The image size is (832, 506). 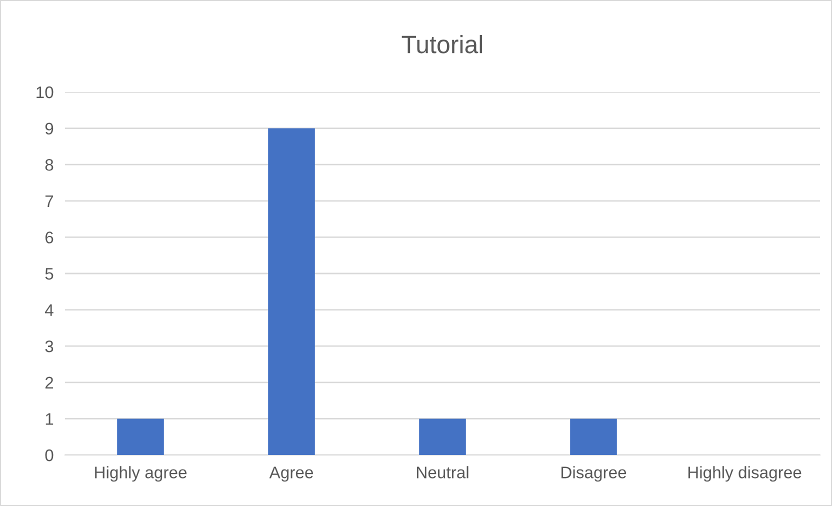 What do you see at coordinates (49, 128) in the screenshot?
I see `y-tick-label: 9` at bounding box center [49, 128].